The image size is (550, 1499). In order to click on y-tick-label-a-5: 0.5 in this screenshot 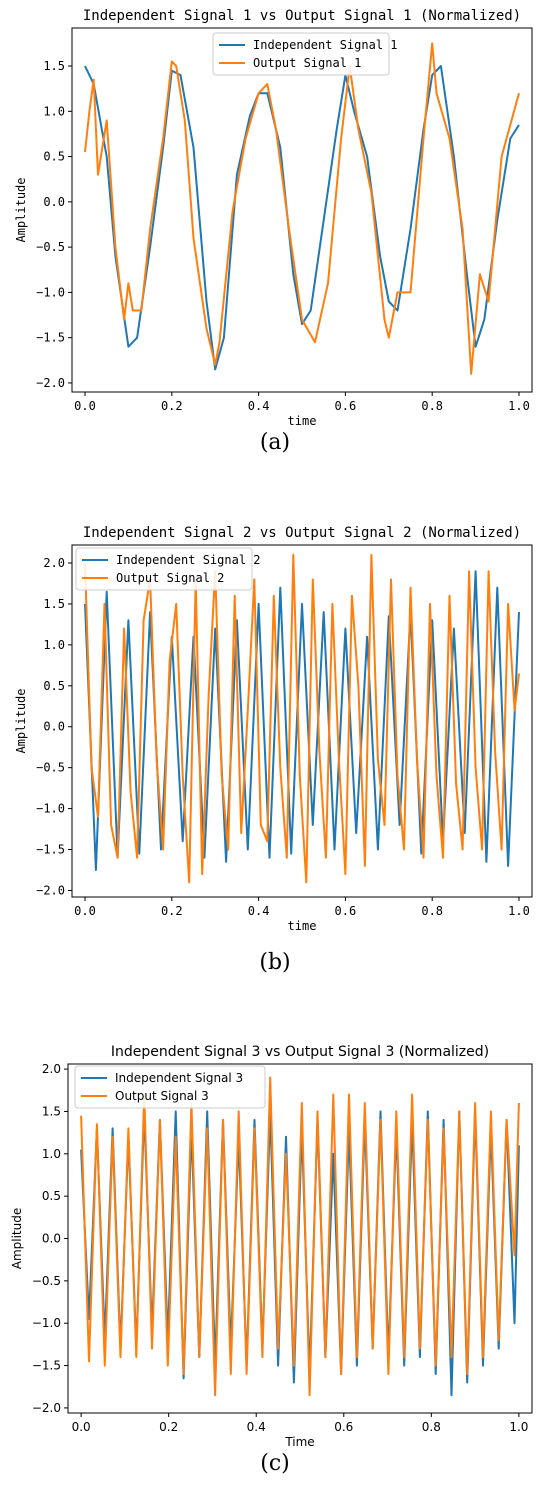, I will do `click(54, 157)`.